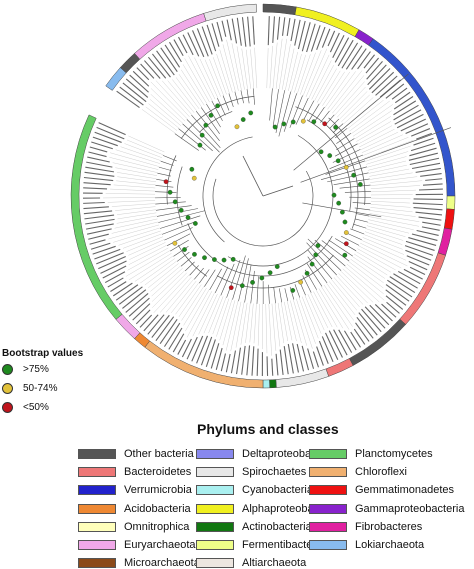 Image resolution: width=474 pixels, height=569 pixels. I want to click on bootstrap-legend-high: >75%, so click(25, 369).